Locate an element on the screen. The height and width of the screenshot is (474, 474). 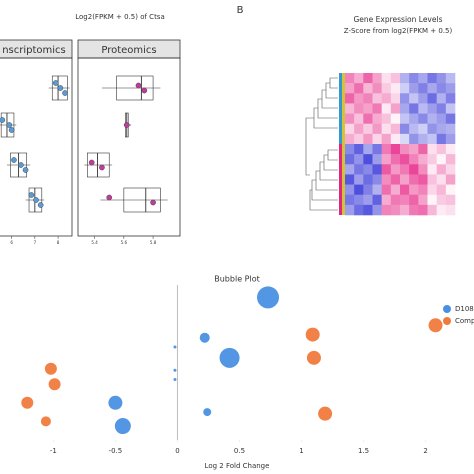
panel-label: B is located at coordinates (240, 10).